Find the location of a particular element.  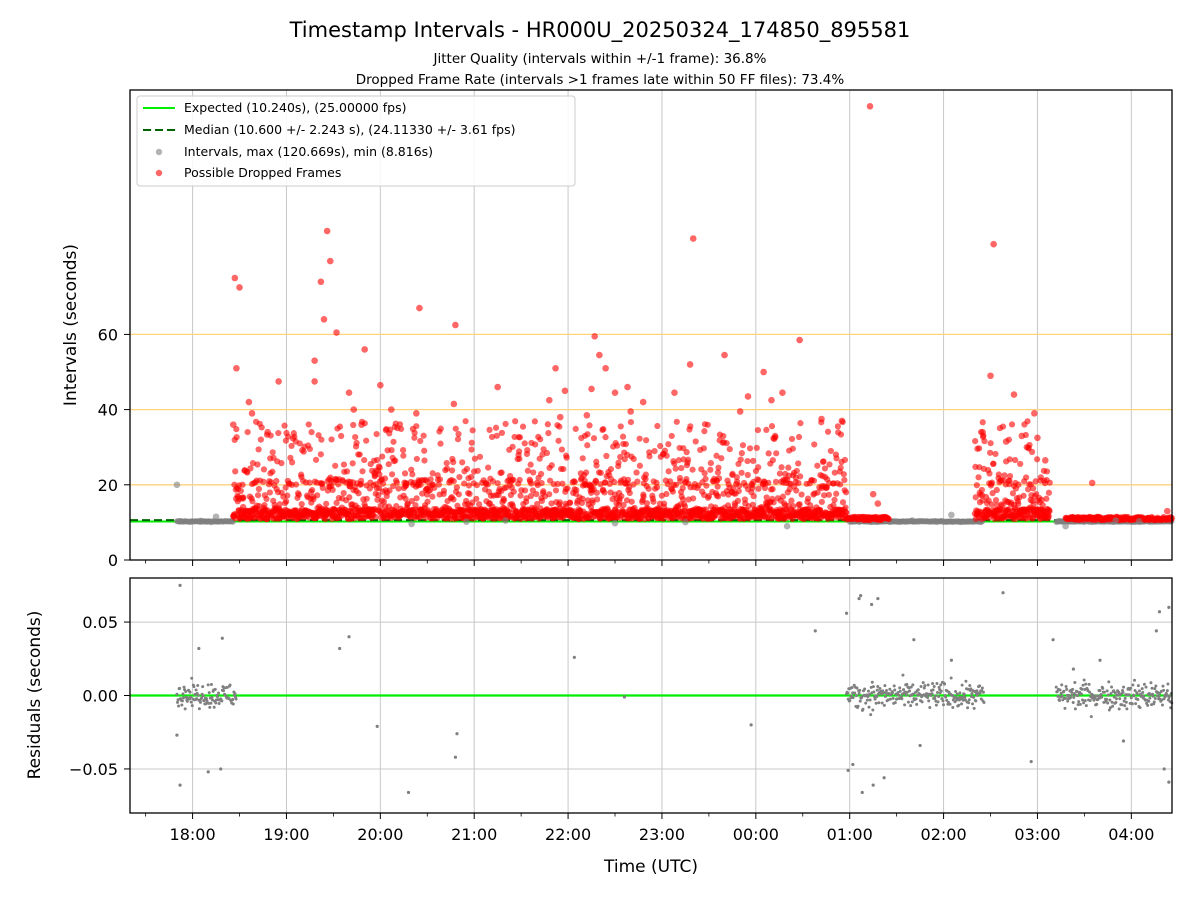

x-axis-label: Time (UTC) is located at coordinates (650, 867).